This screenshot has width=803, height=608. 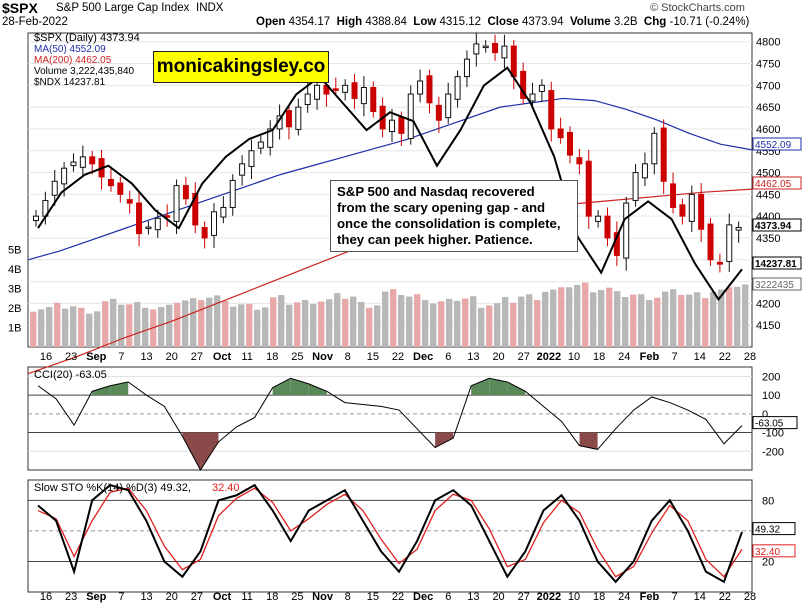 What do you see at coordinates (197, 597) in the screenshot?
I see `x-tick-label-bottom: 27` at bounding box center [197, 597].